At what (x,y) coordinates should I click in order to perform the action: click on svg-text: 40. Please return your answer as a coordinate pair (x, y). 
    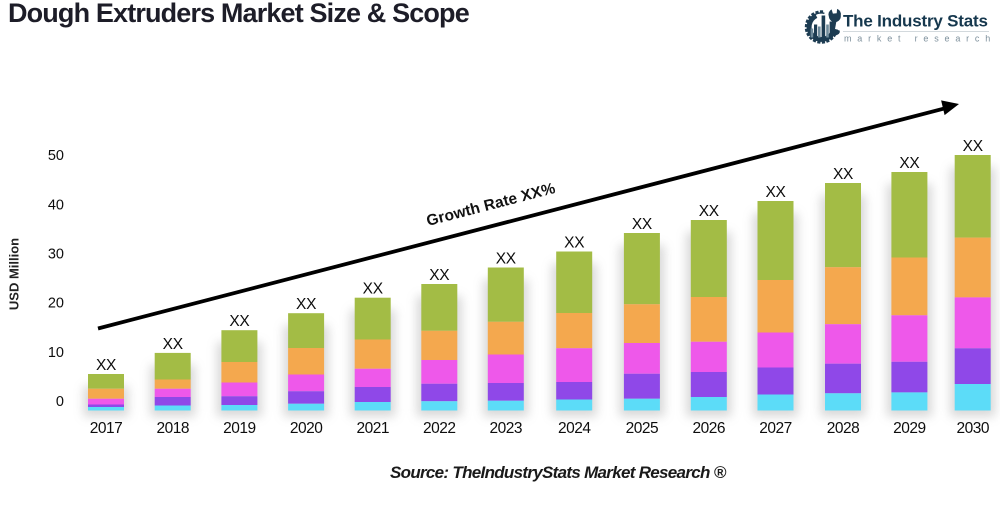
    Looking at the image, I should click on (56, 205).